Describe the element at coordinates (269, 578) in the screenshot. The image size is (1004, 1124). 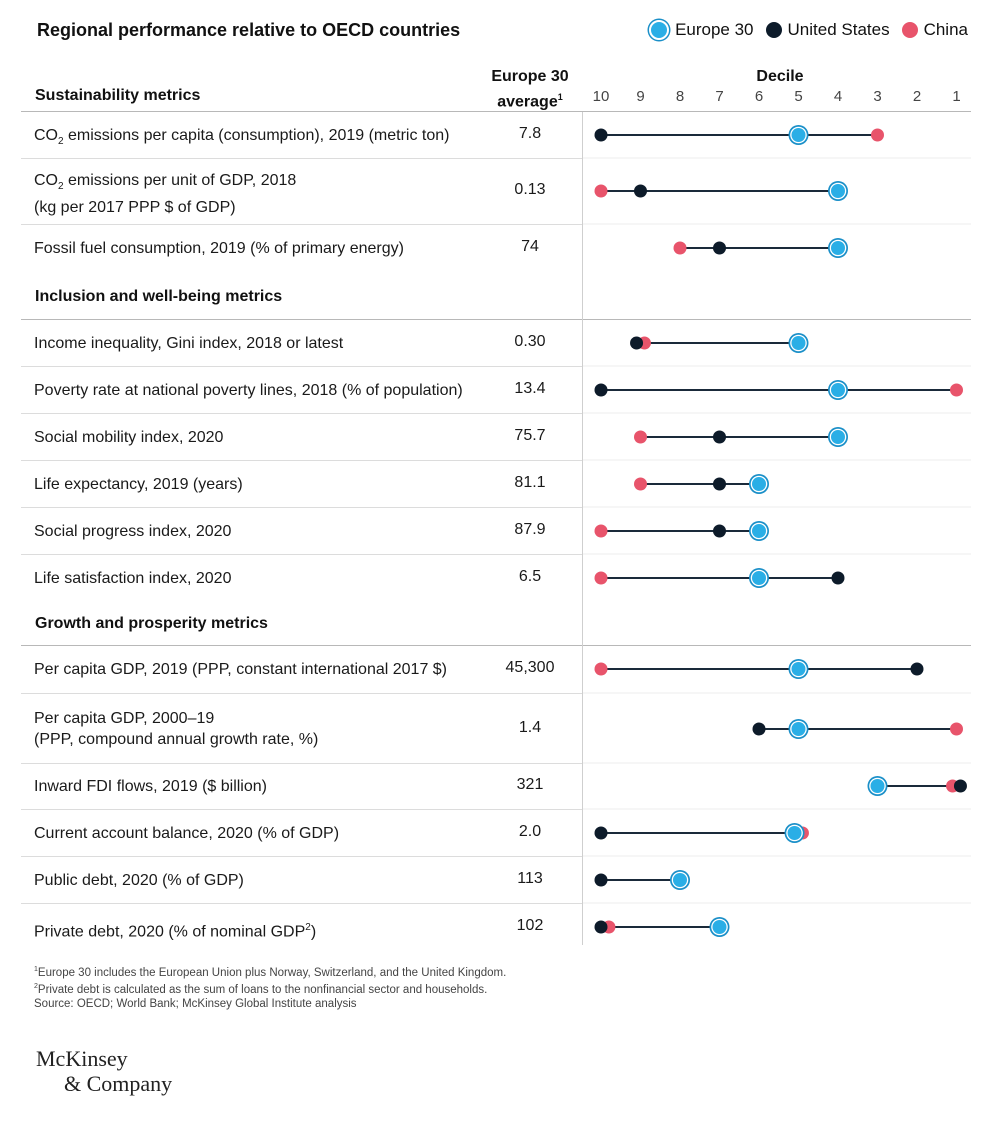
I see `metric-label: Life satisfaction index, 2020` at that location.